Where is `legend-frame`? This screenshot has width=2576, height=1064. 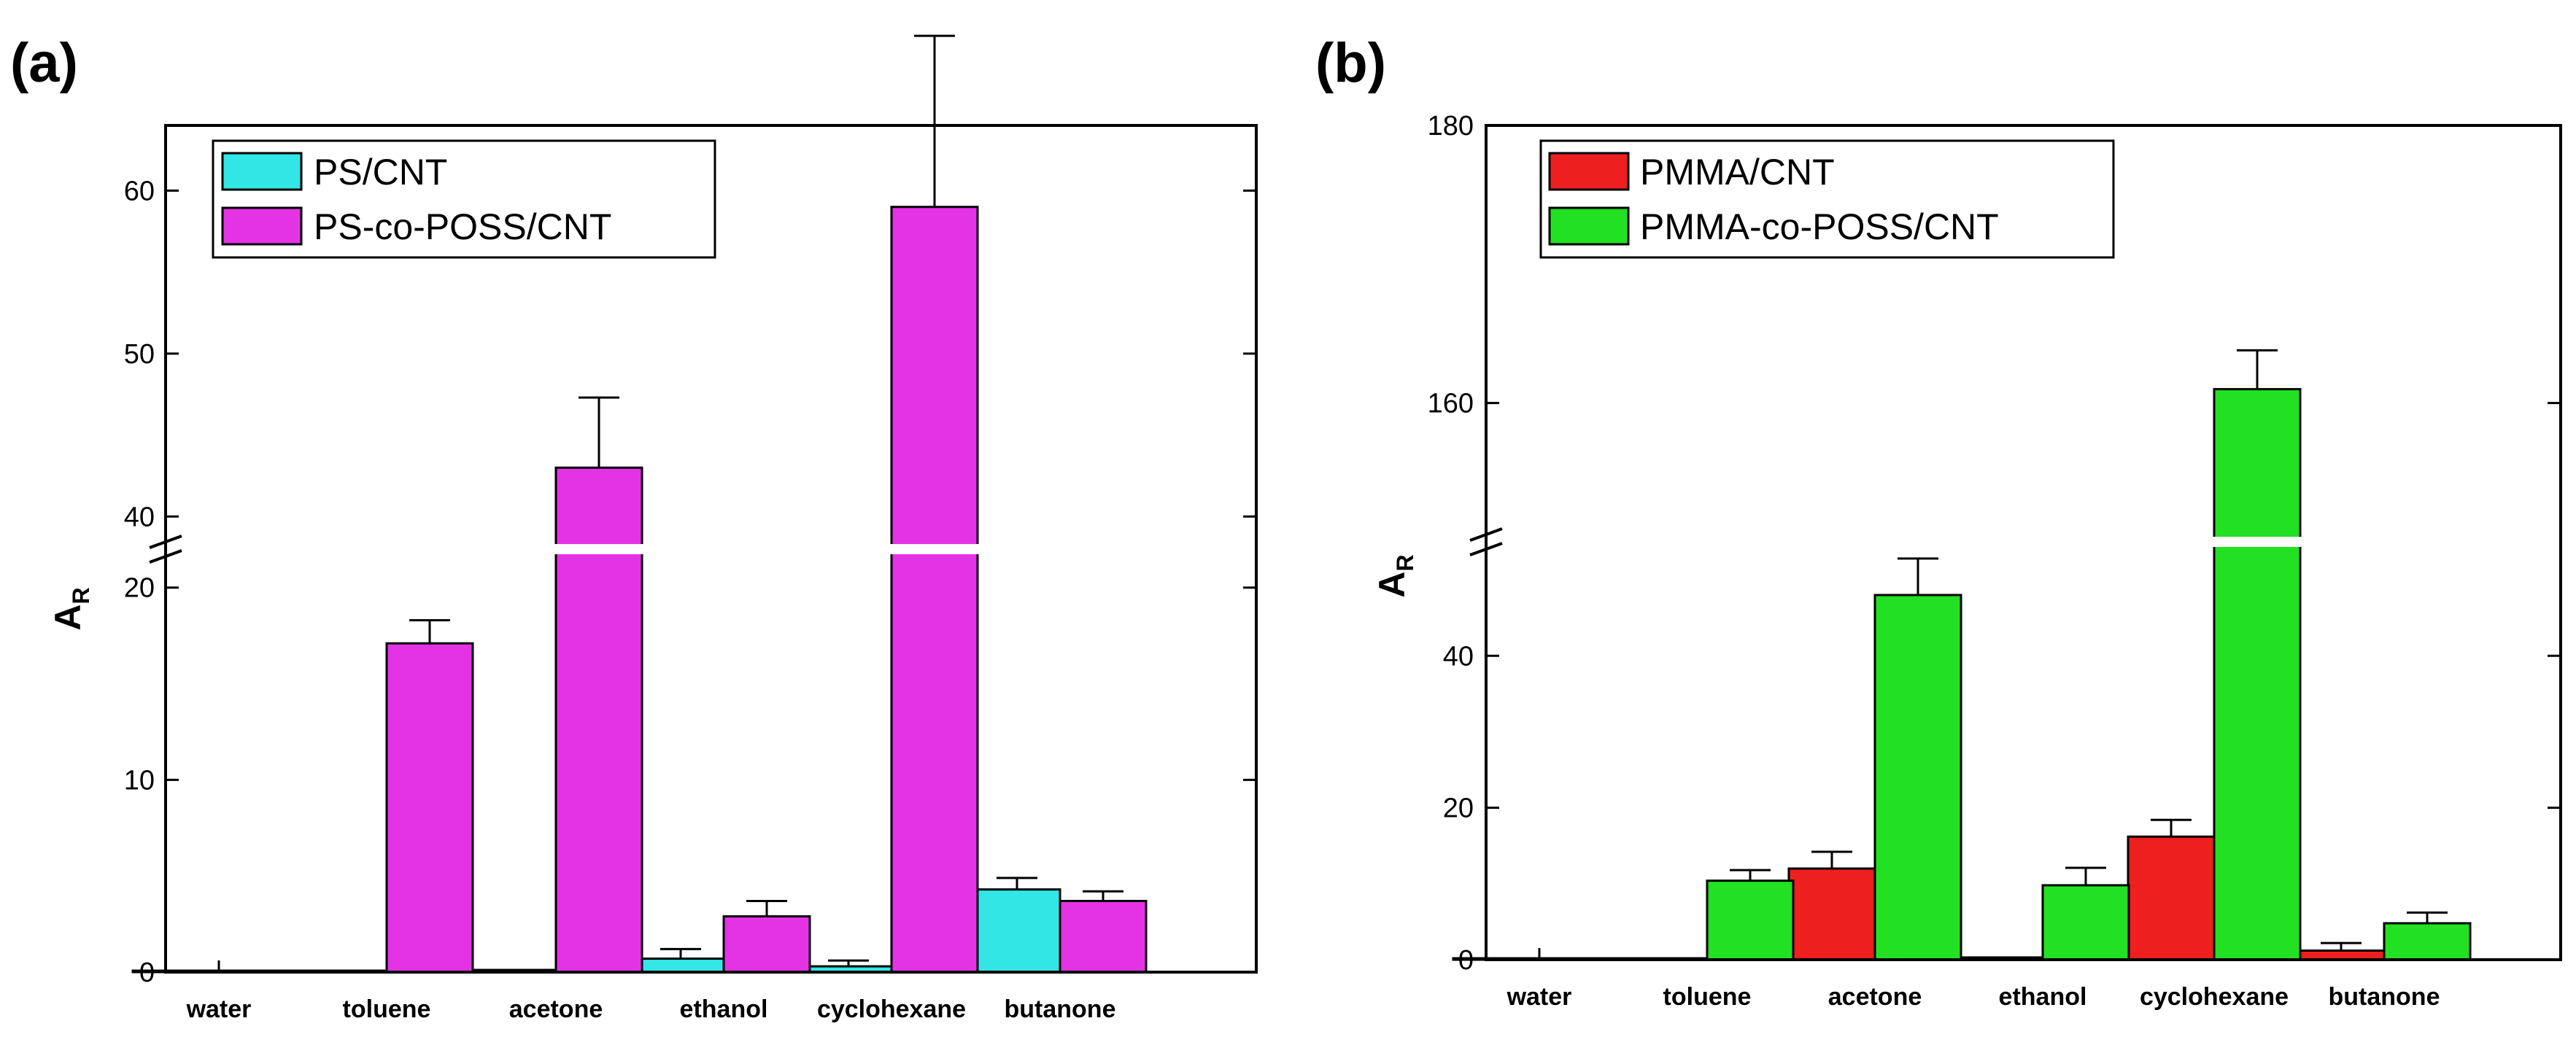 legend-frame is located at coordinates (1827, 199).